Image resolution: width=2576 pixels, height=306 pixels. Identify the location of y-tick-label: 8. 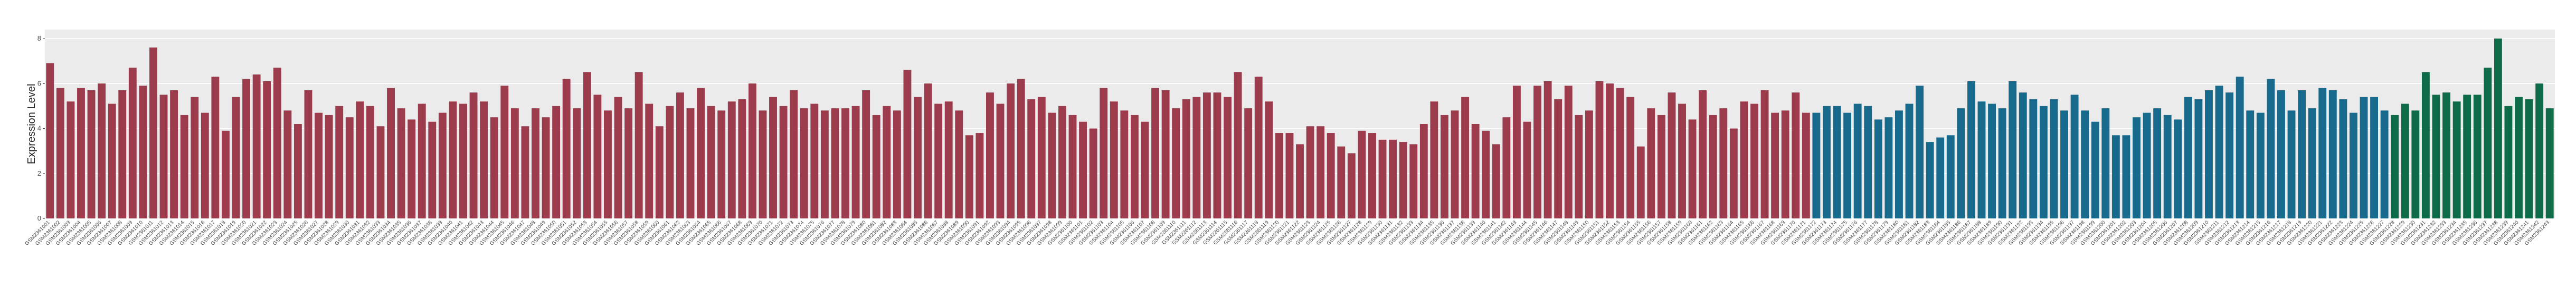
(39, 38).